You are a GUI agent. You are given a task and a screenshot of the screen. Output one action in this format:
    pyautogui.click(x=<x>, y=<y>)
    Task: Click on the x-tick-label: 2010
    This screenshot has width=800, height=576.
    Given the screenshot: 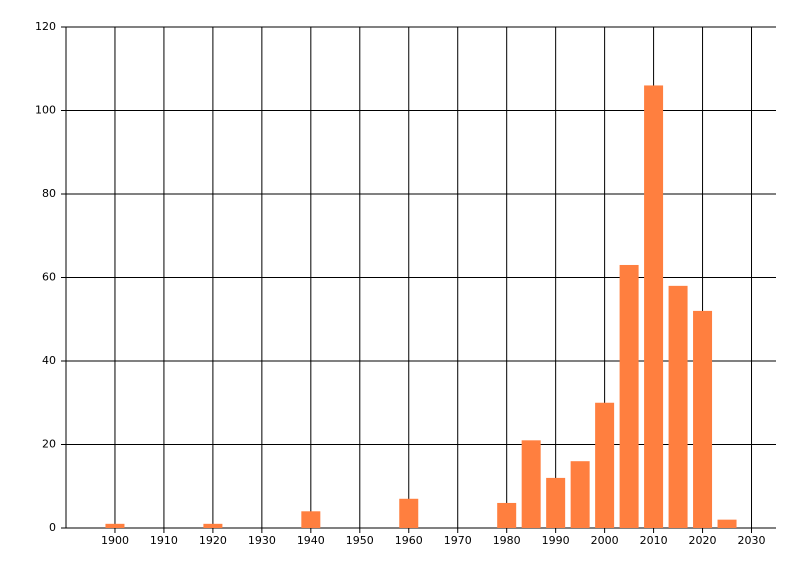 What is the action you would take?
    pyautogui.click(x=654, y=540)
    